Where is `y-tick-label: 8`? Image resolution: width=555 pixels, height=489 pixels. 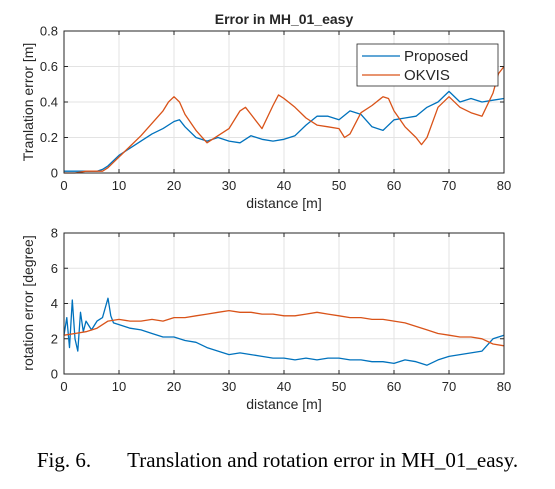
y-tick-label: 8 is located at coordinates (54, 233).